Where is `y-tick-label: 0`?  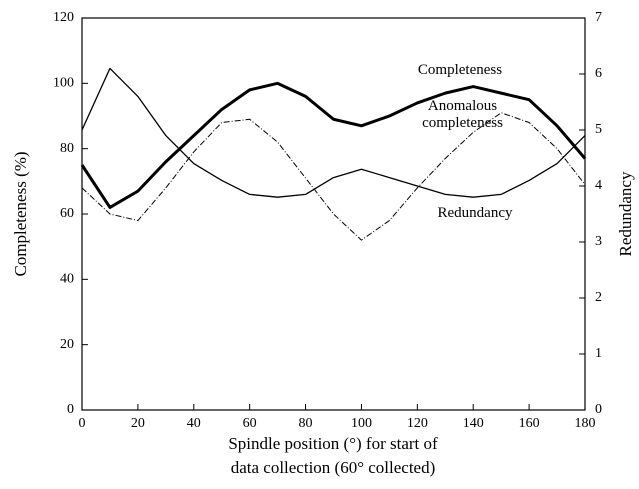
y-tick-label: 0 is located at coordinates (70, 409).